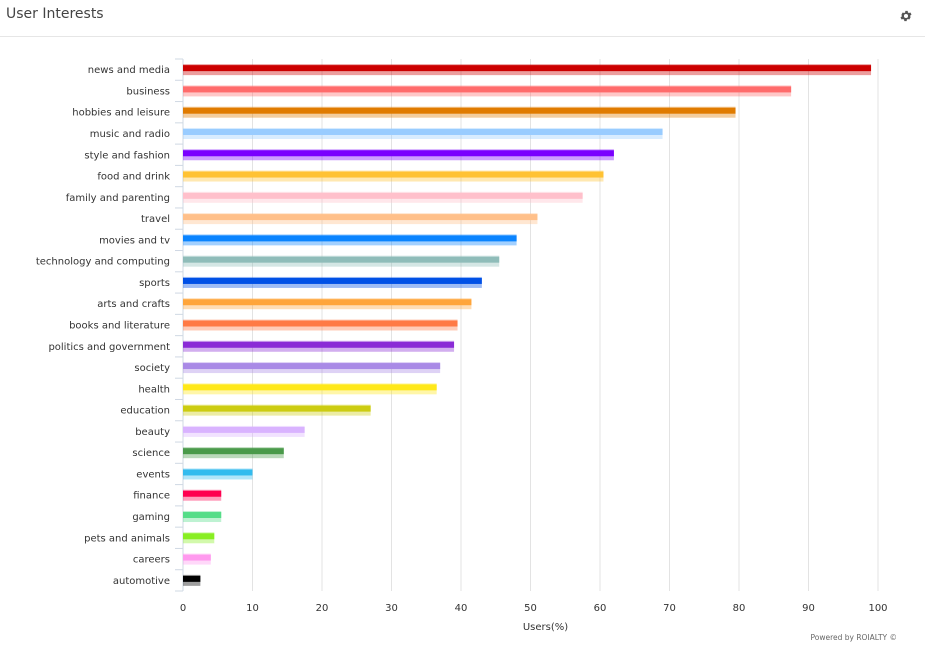  I want to click on chart-header: User Interests, so click(462, 18).